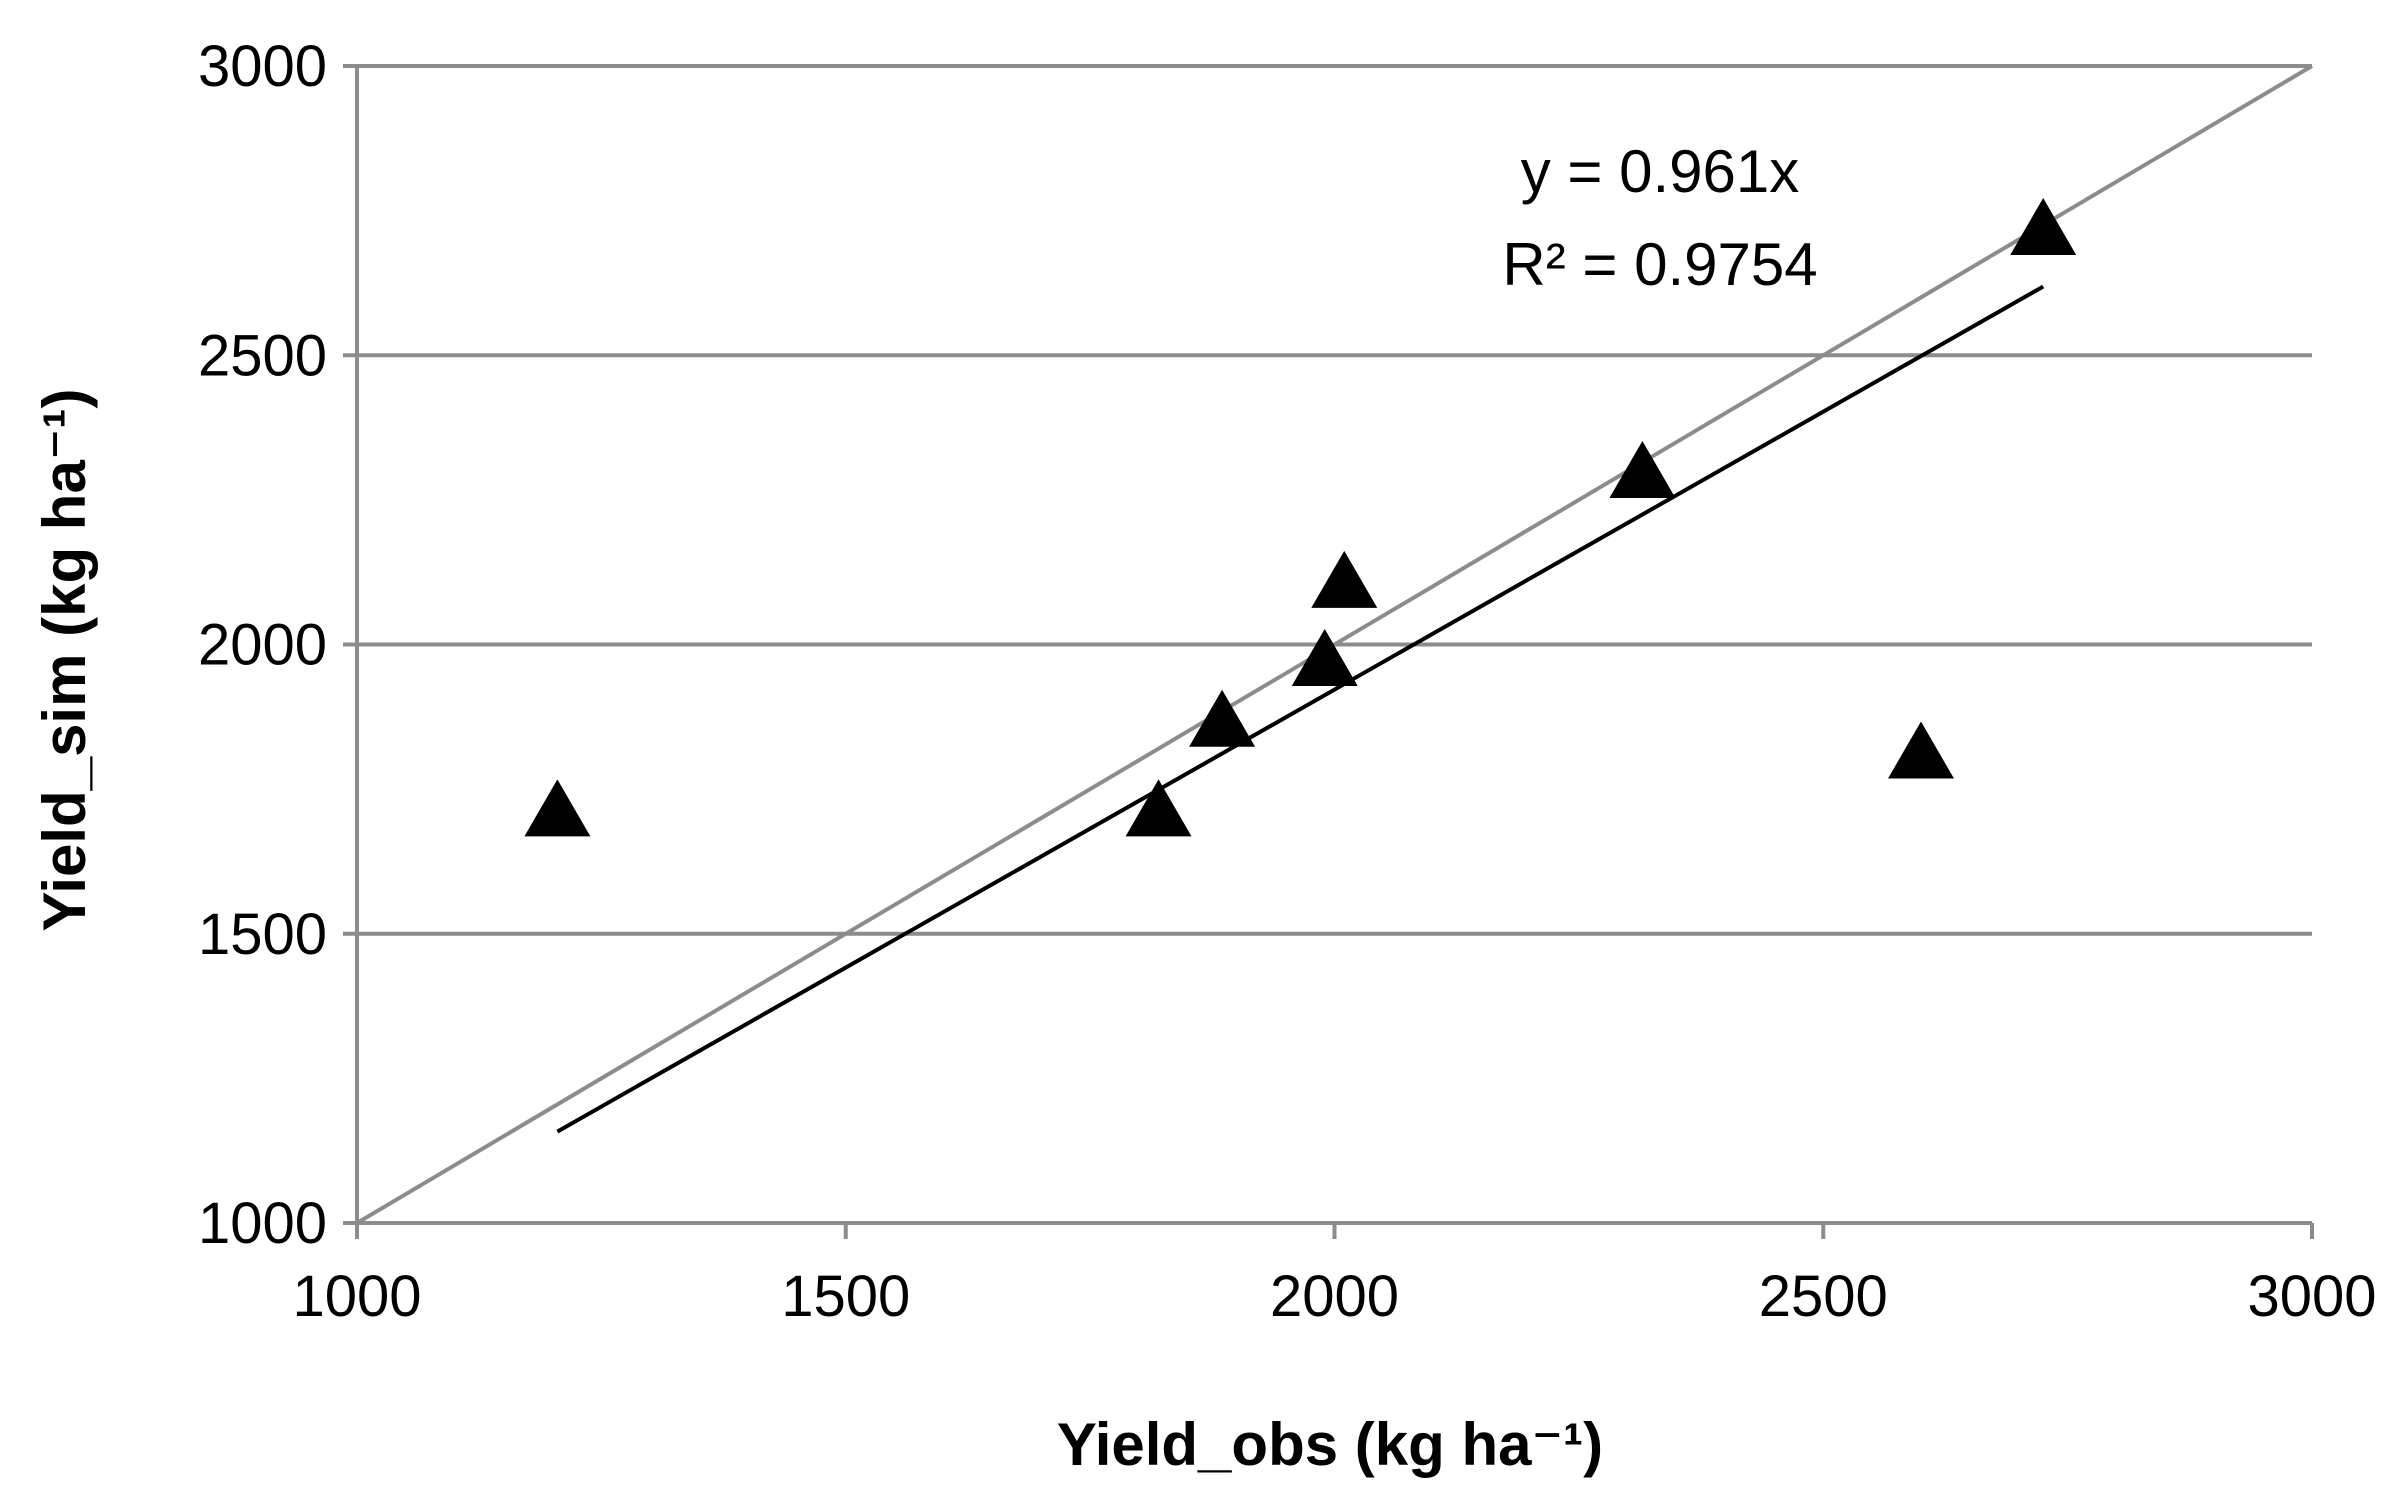  I want to click on x-tick-label: 1500, so click(845, 1296).